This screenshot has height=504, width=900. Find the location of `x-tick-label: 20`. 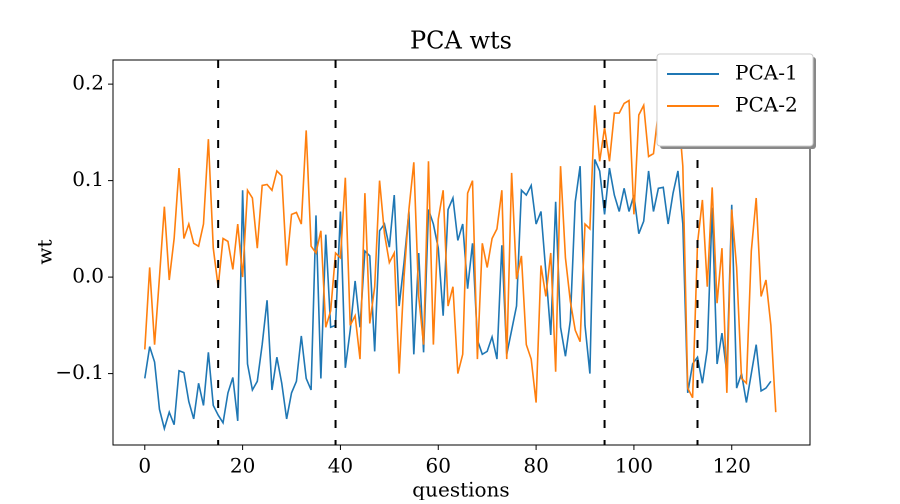

x-tick-label: 20 is located at coordinates (242, 466).